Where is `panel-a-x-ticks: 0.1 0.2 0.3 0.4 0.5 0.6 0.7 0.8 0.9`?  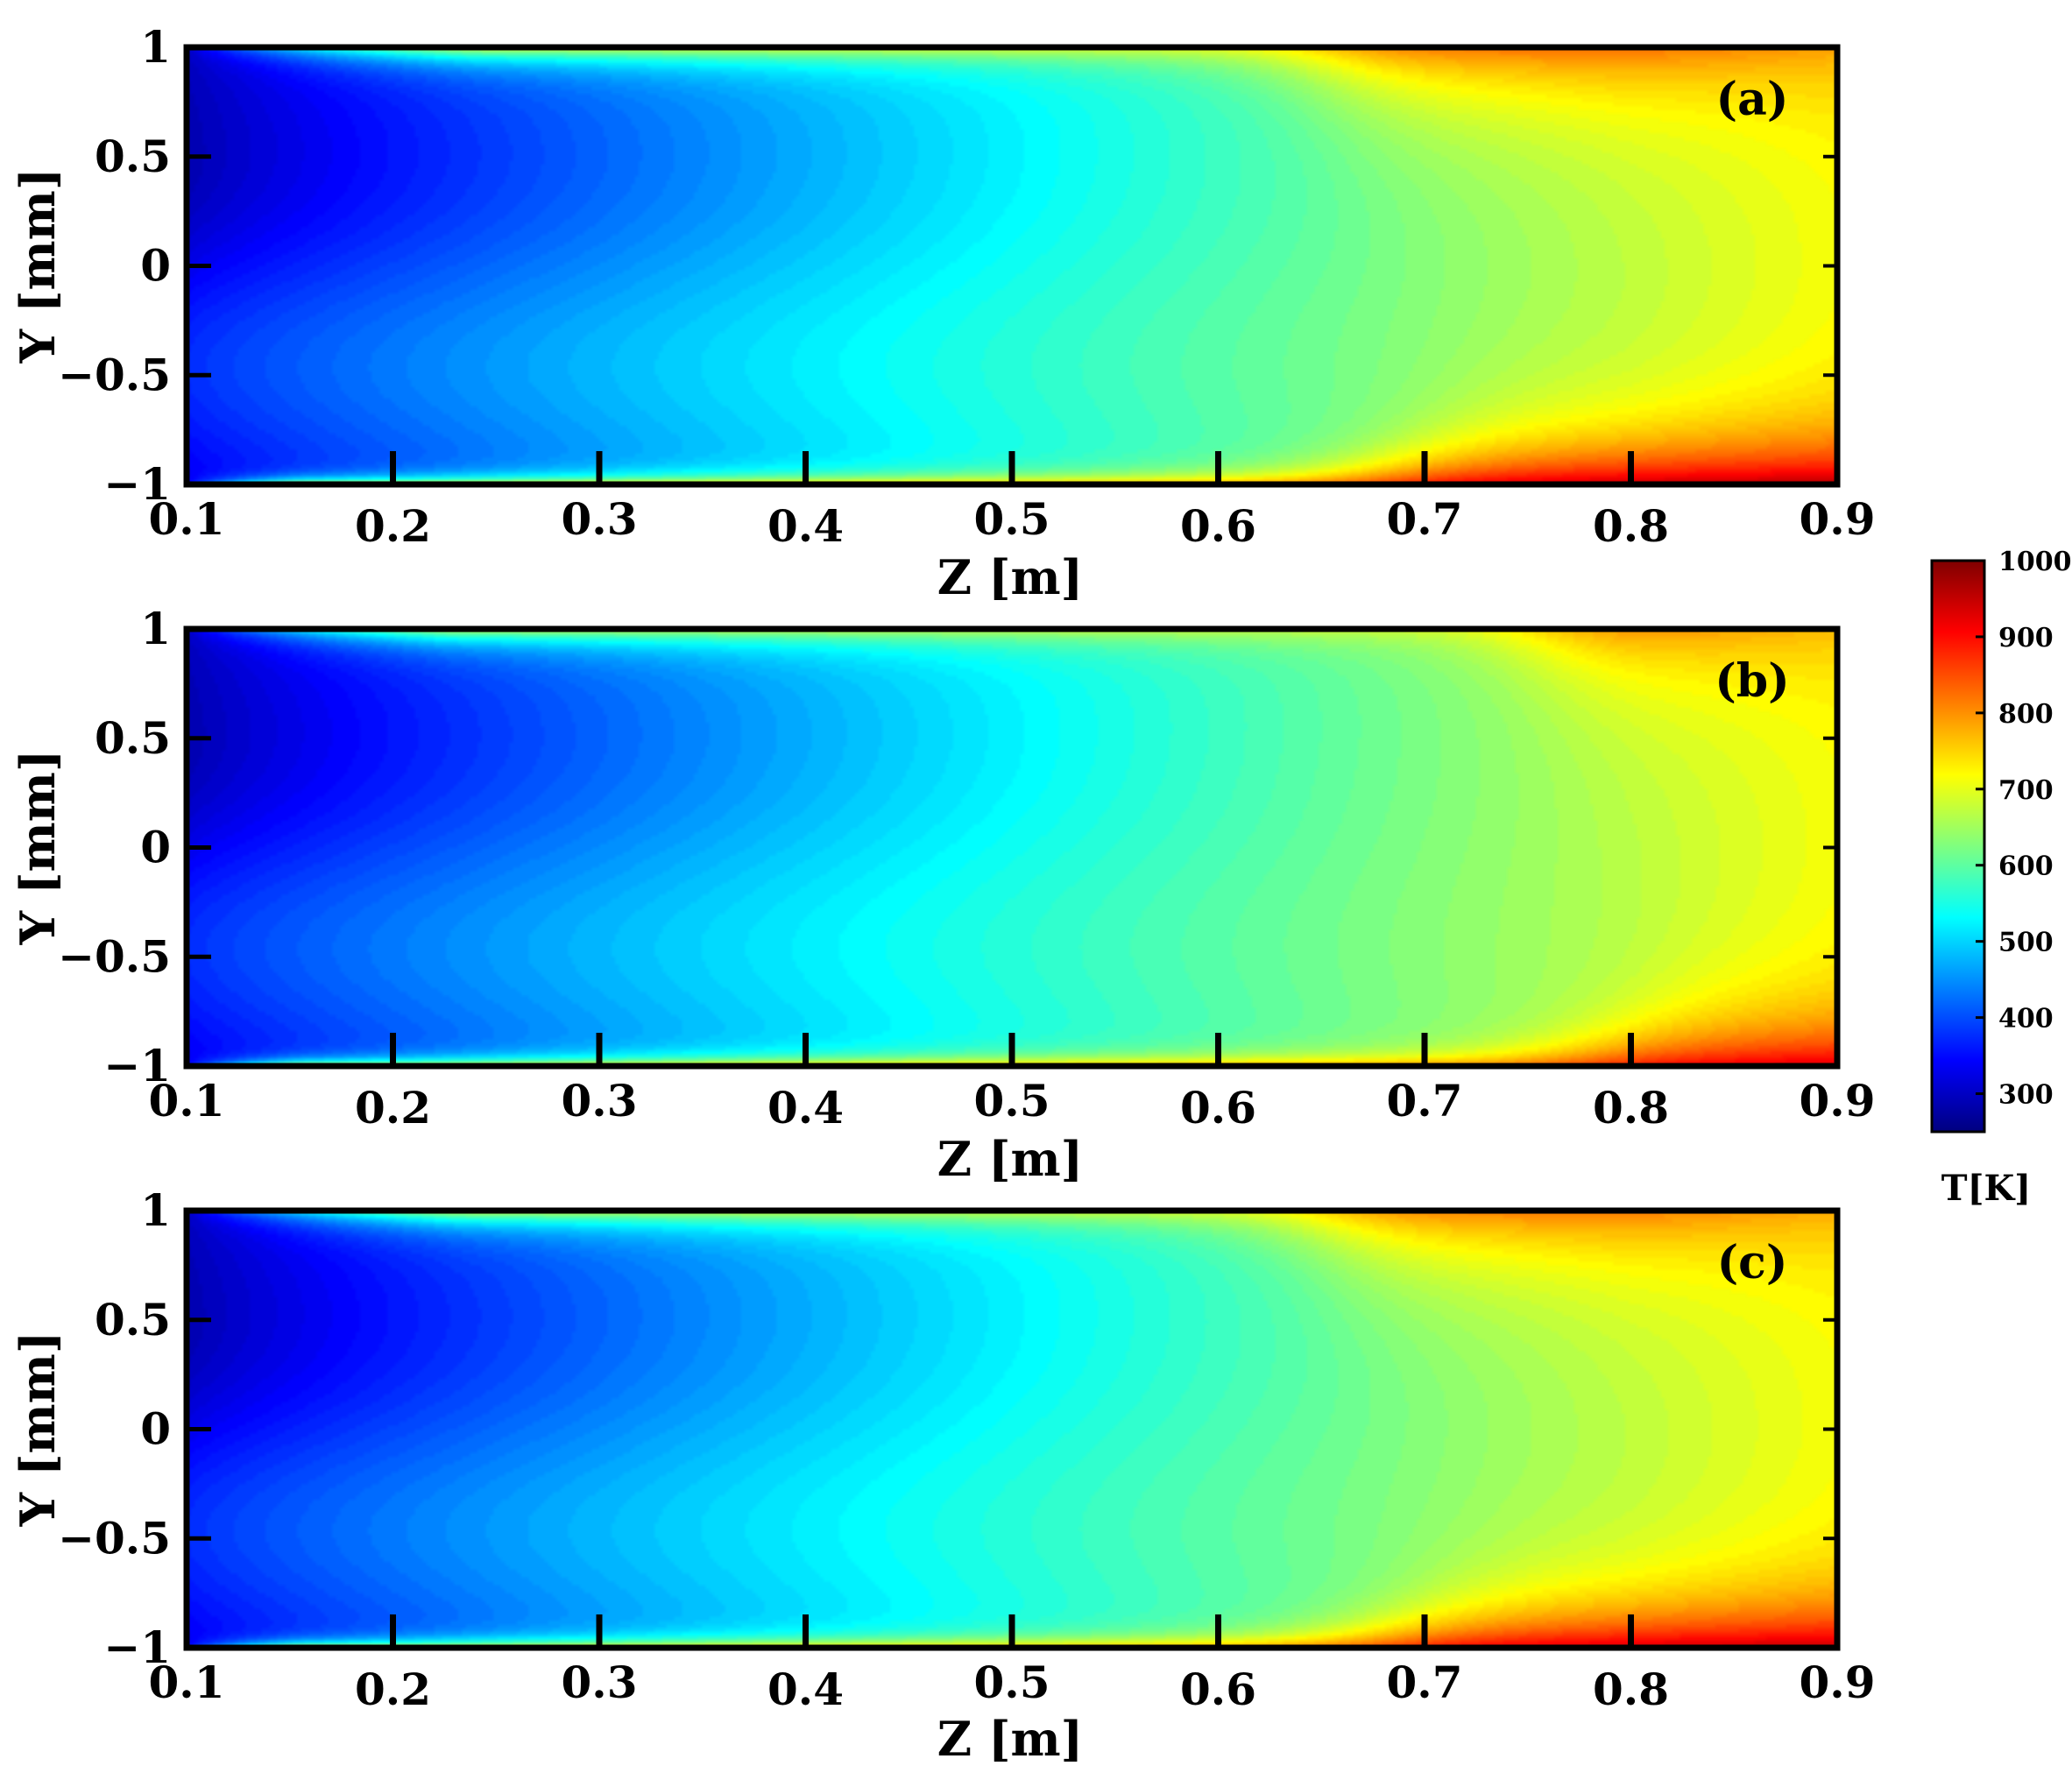
panel-a-x-ticks: 0.1 0.2 0.3 0.4 0.5 0.6 0.7 0.8 0.9 is located at coordinates (1012, 501).